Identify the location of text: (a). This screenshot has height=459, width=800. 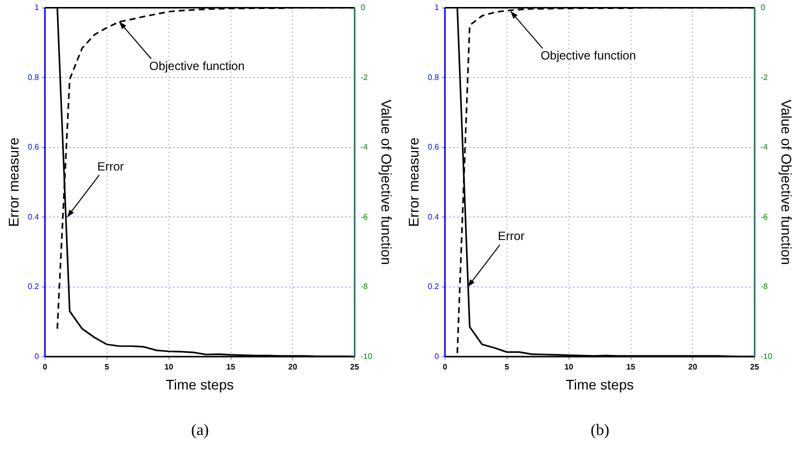
(200, 431).